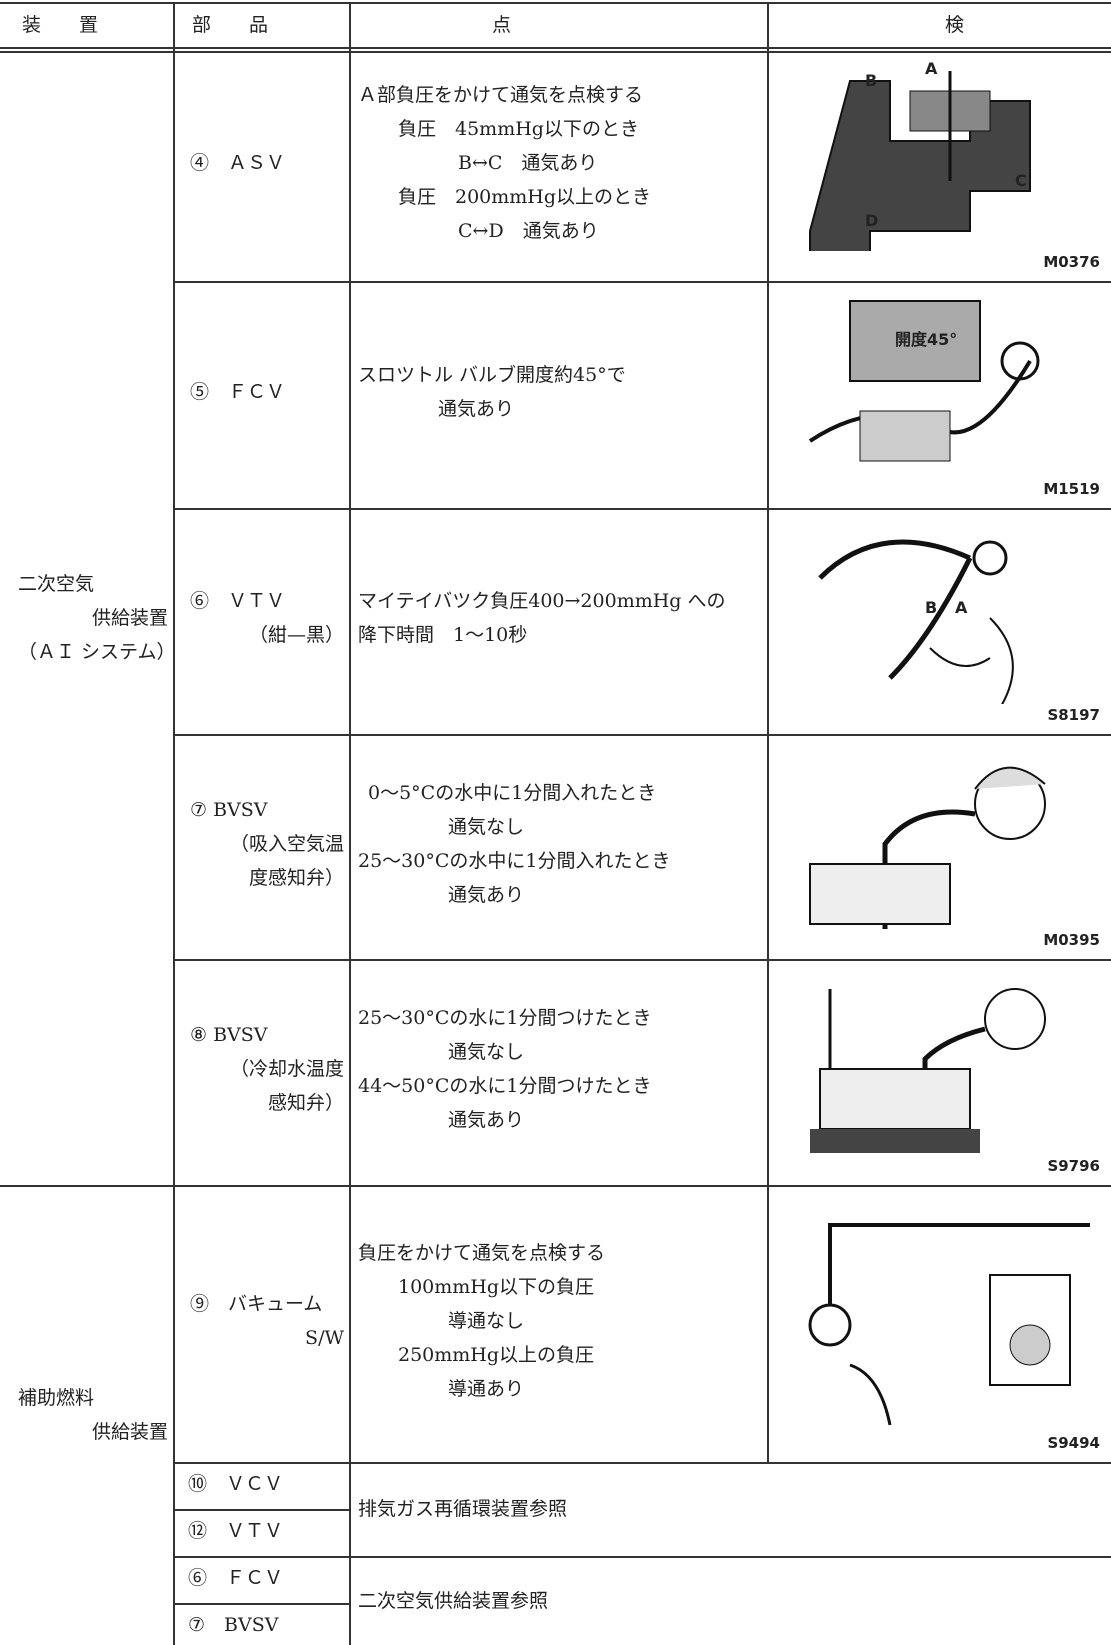  What do you see at coordinates (236, 1531) in the screenshot?
I see `part-label: ⑫ ＶＴＶ` at bounding box center [236, 1531].